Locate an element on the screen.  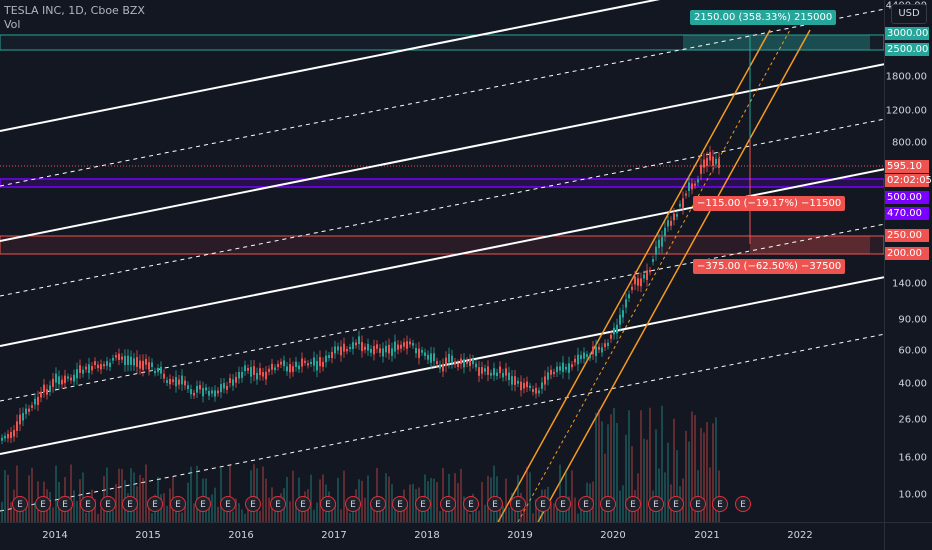
measure-label-up: 2150.00 (358.33%) 215000 is located at coordinates (763, 17).